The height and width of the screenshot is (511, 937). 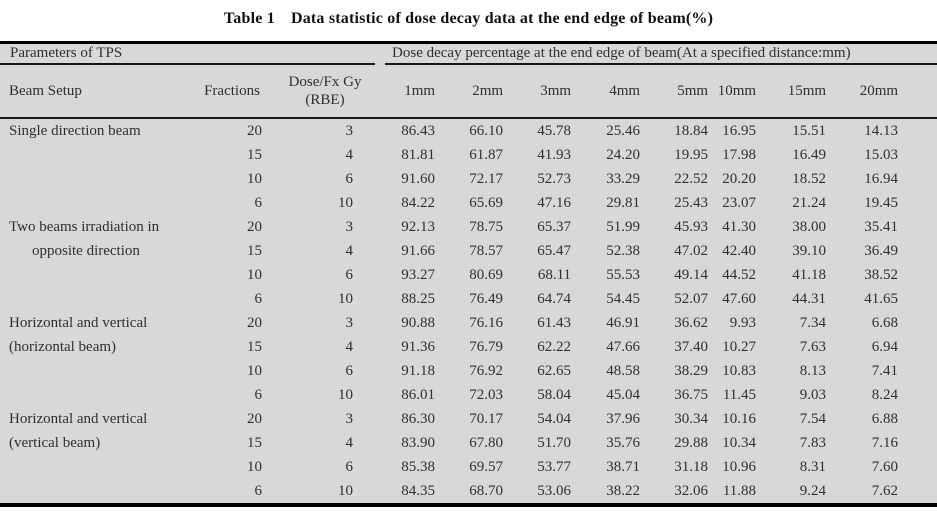 What do you see at coordinates (418, 323) in the screenshot?
I see `decay-value-cell: 90.88` at bounding box center [418, 323].